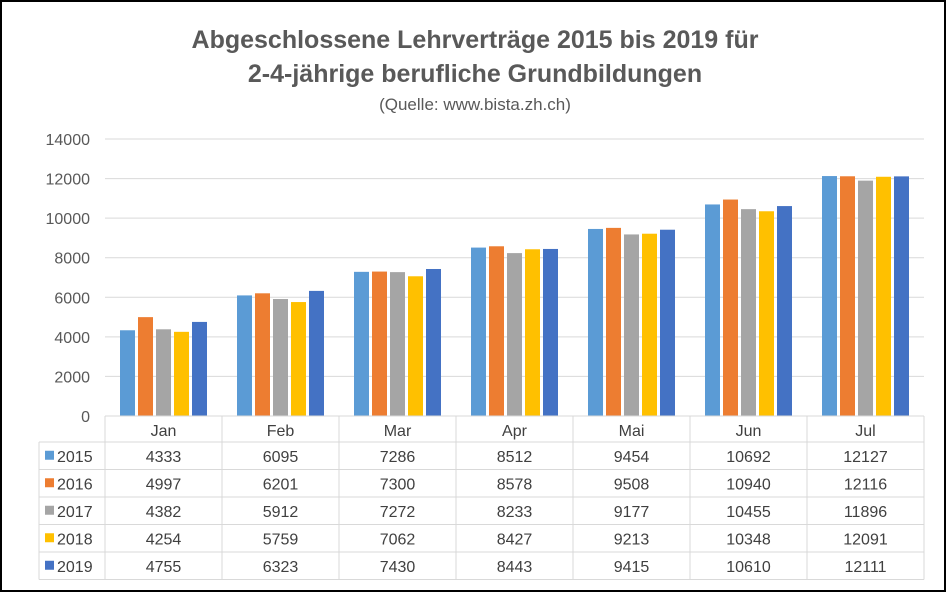 The image size is (946, 592). I want to click on bar-2018-Apr, so click(532, 332).